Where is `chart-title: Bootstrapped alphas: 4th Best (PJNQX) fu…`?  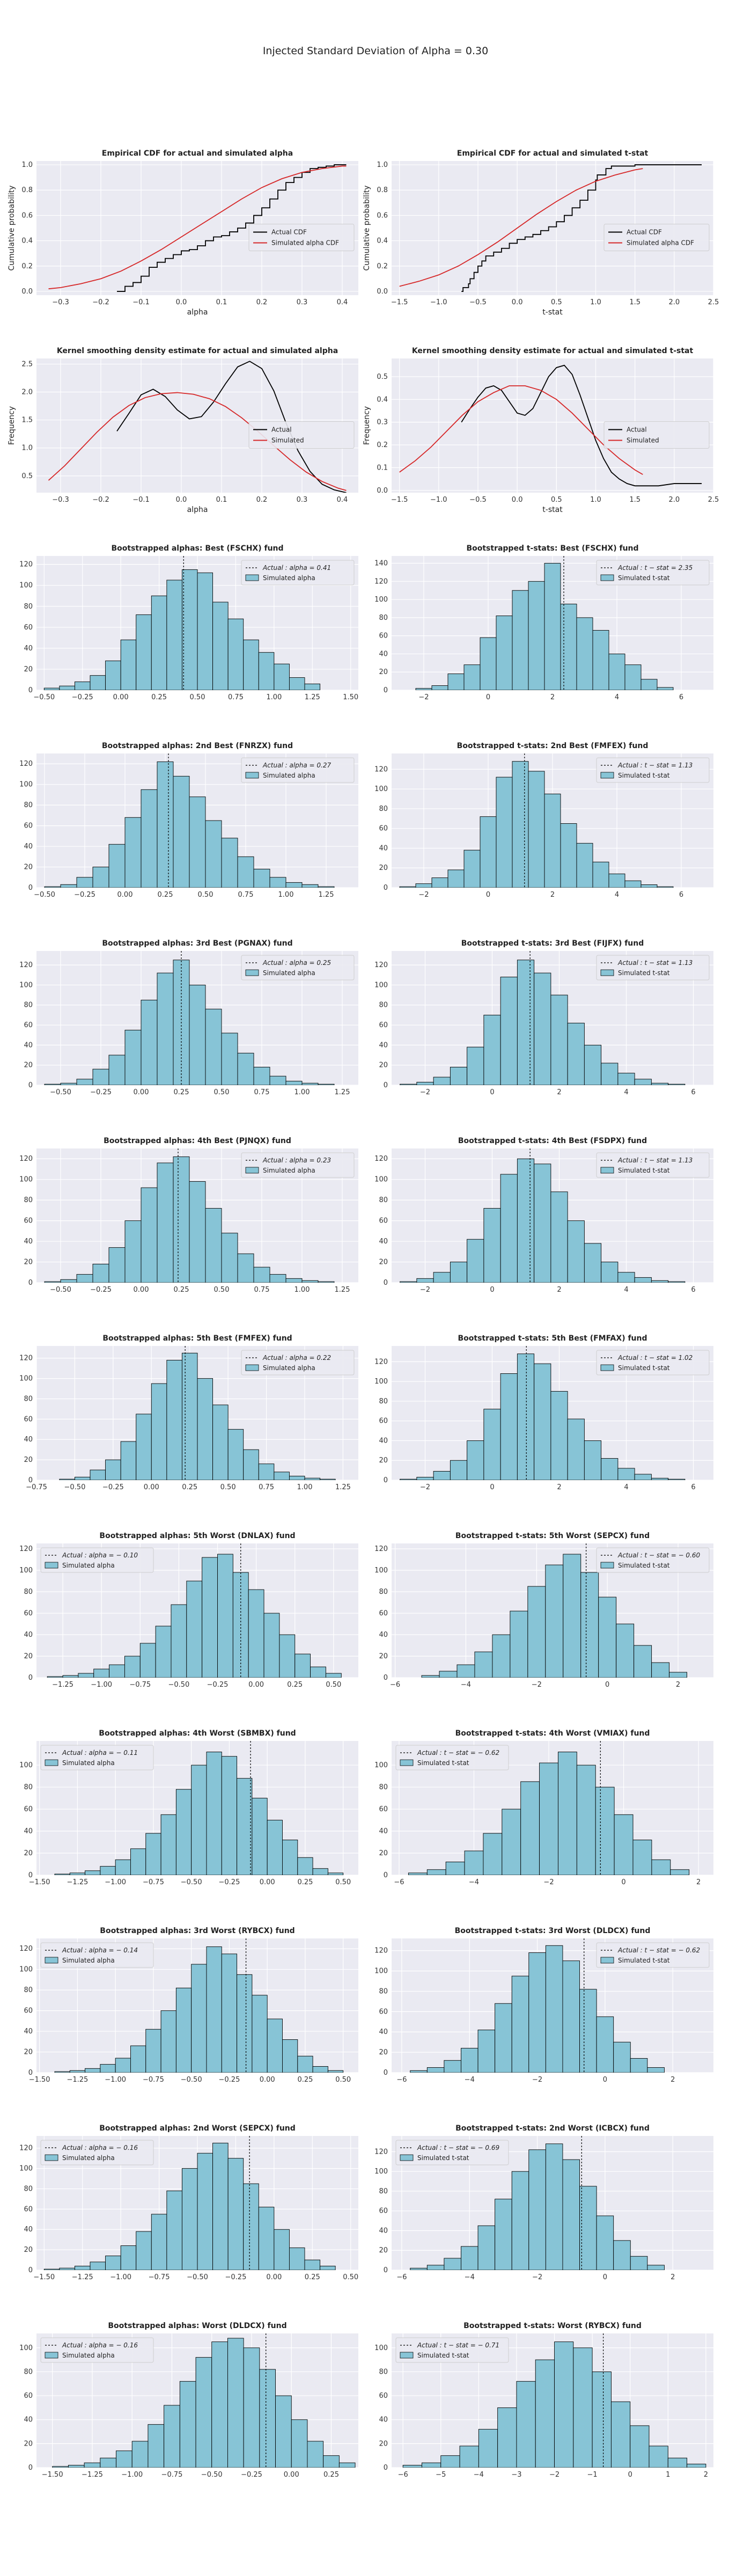
chart-title: Bootstrapped alphas: 4th Best (PJNQX) fu… is located at coordinates (198, 1141).